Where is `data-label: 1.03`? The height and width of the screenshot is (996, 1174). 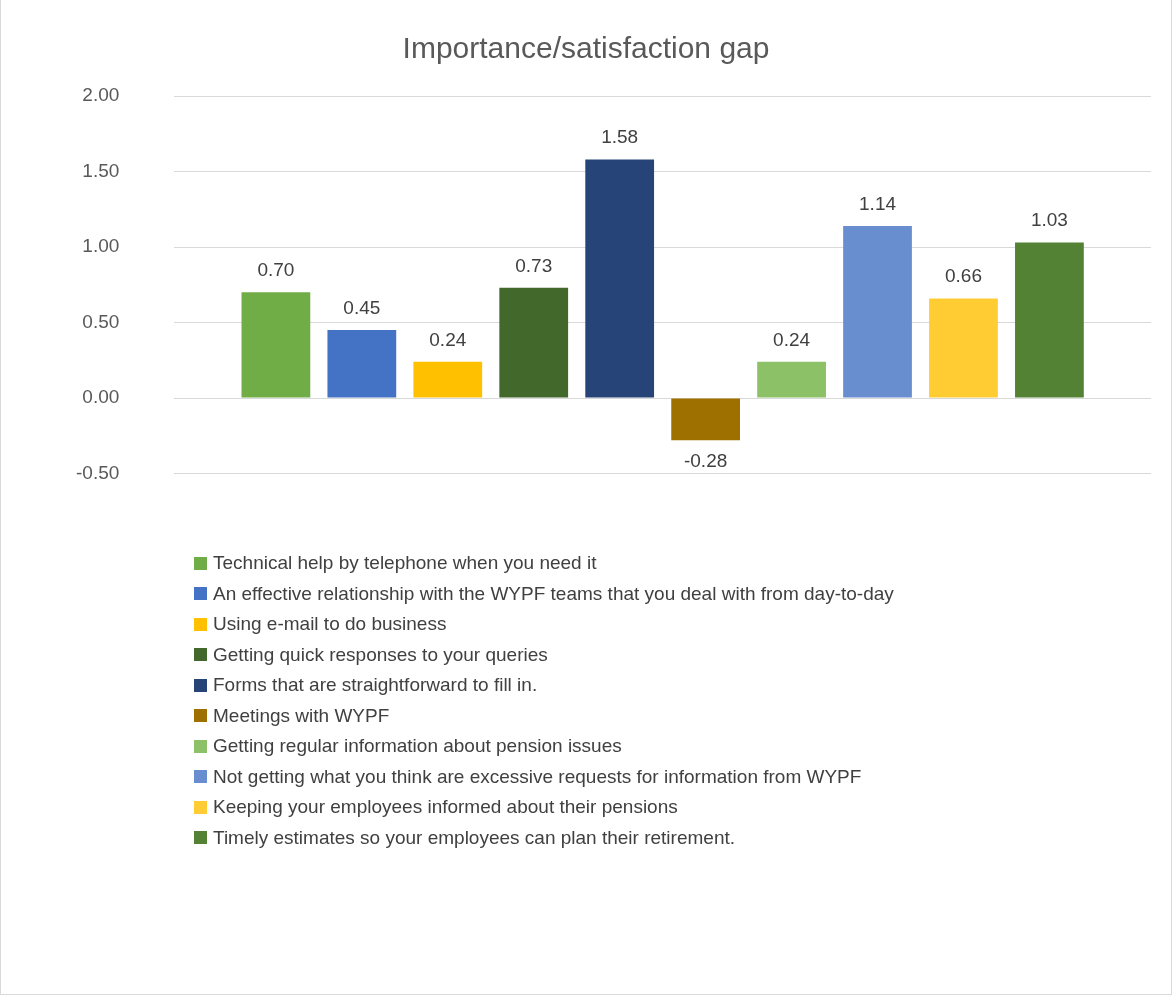 data-label: 1.03 is located at coordinates (1049, 220).